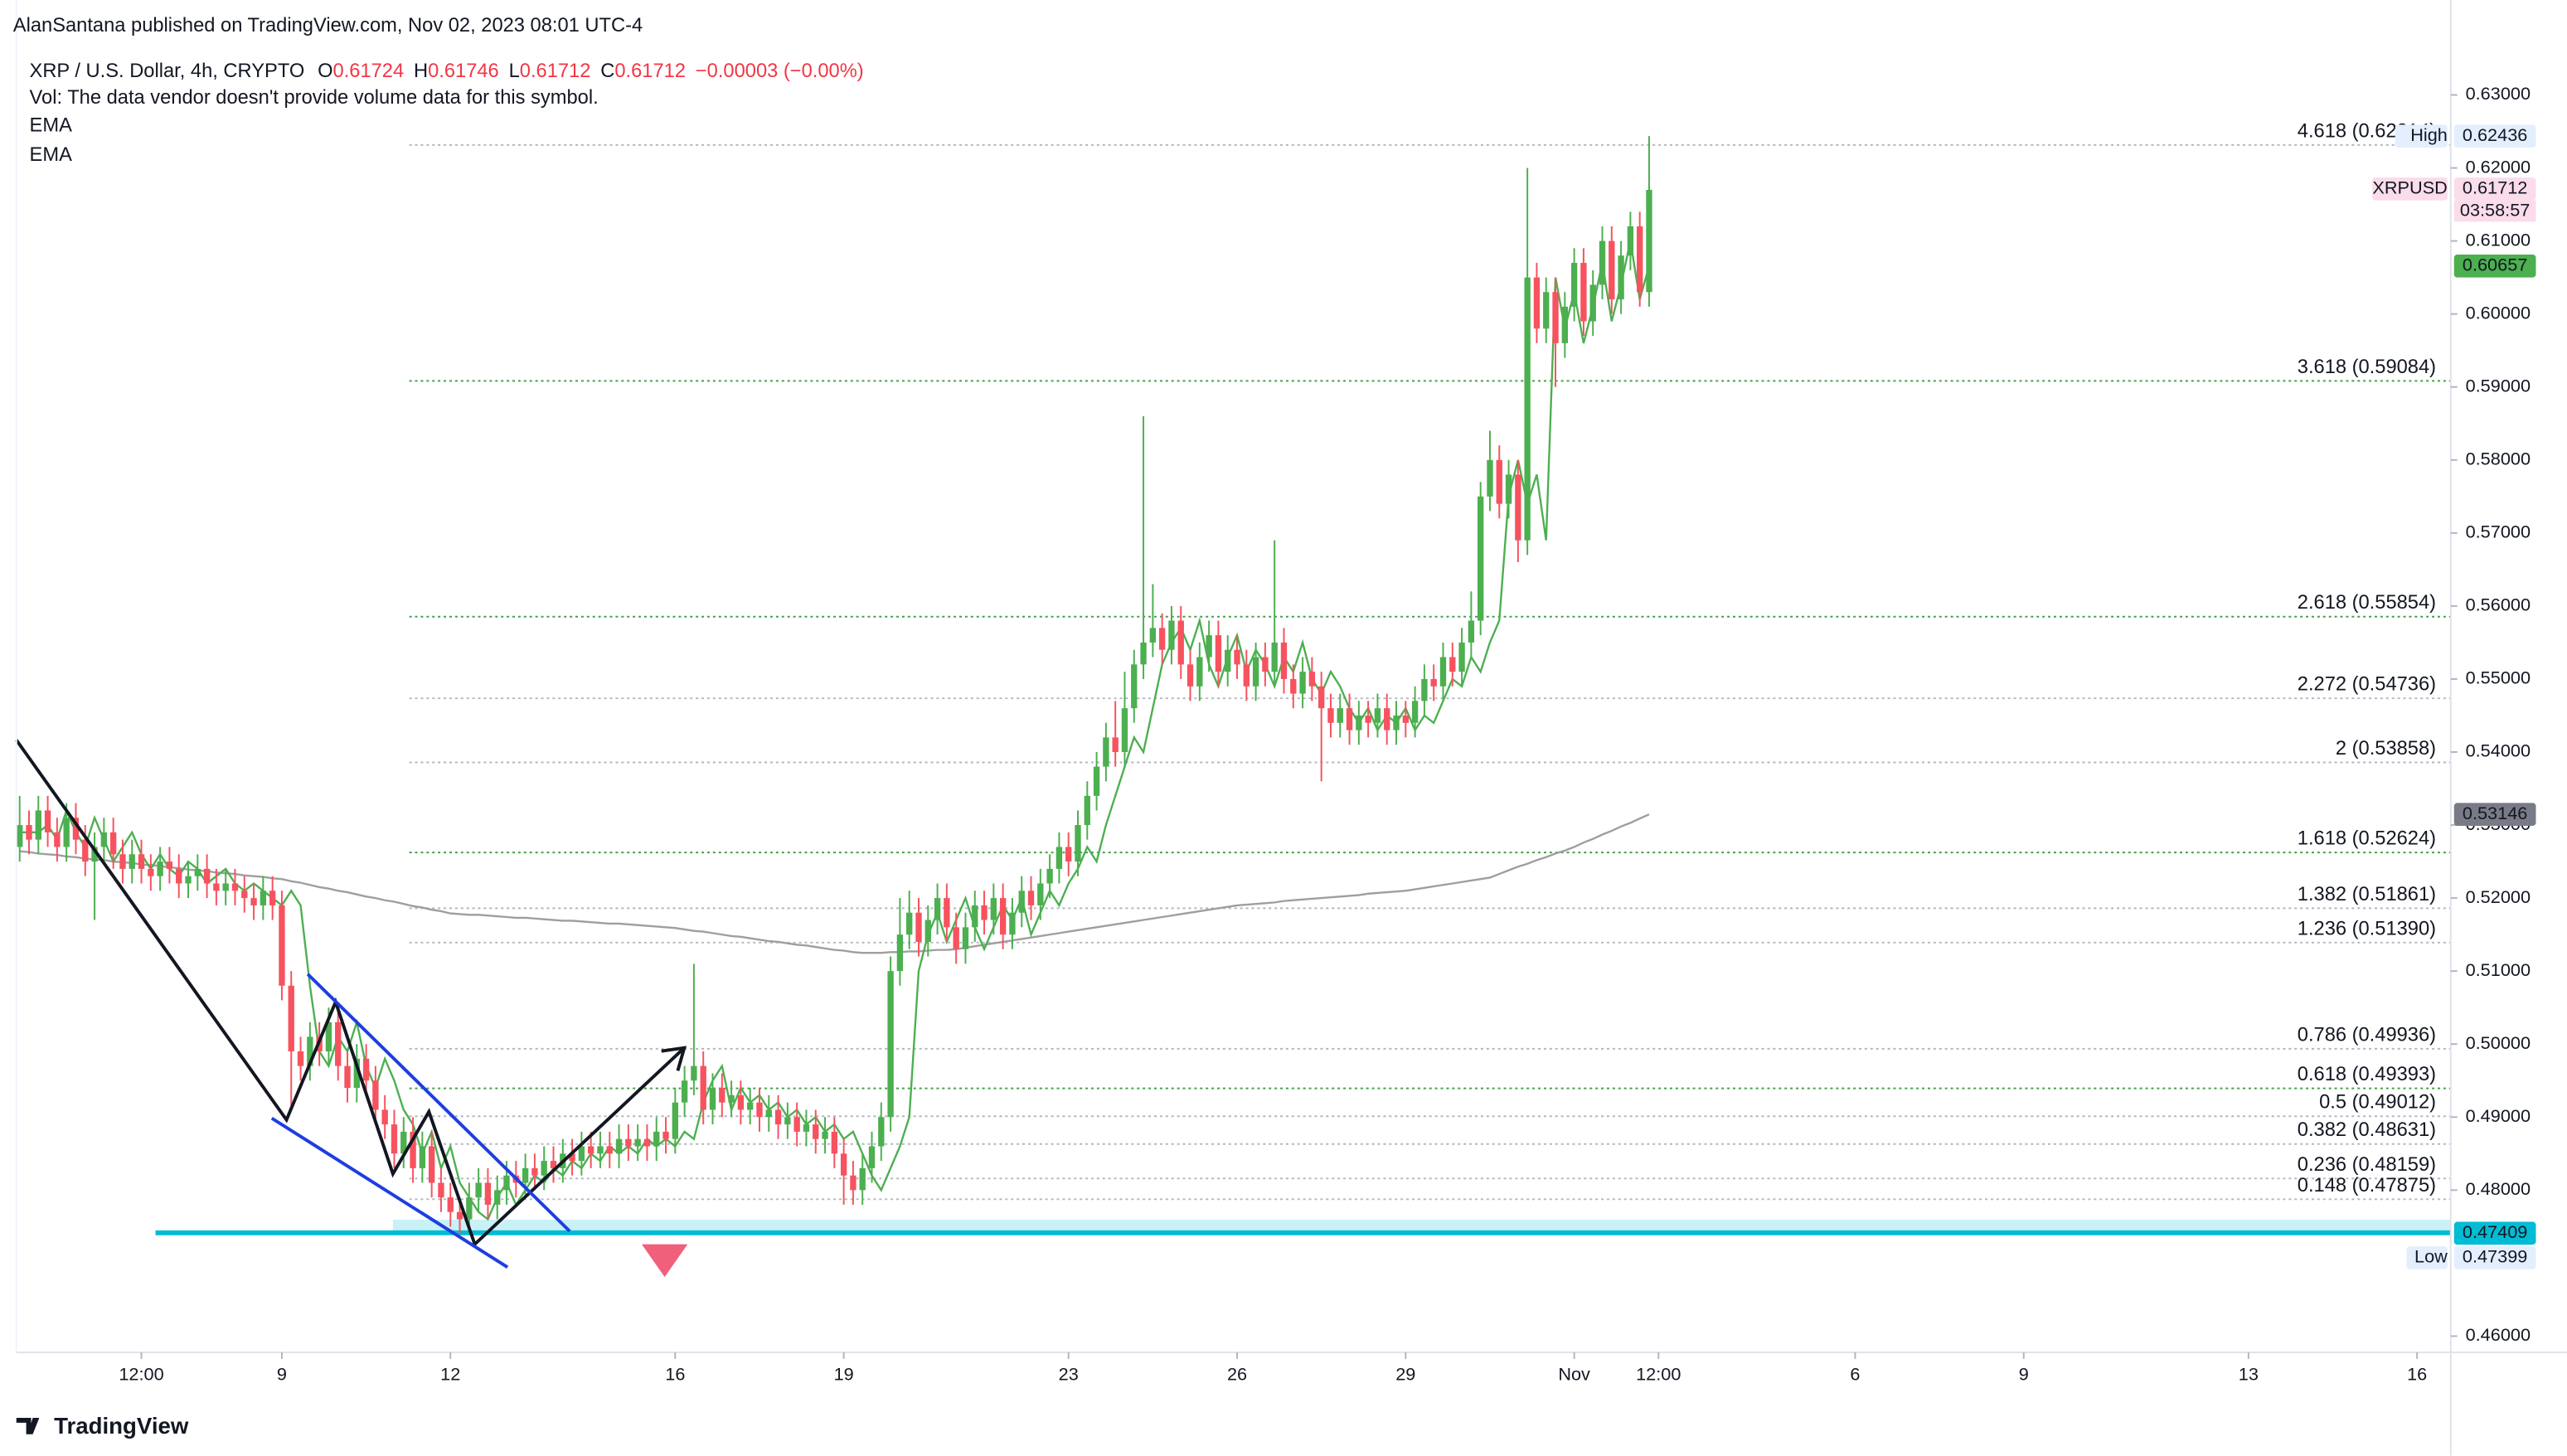 The height and width of the screenshot is (1456, 2567). I want to click on price-tag-box, so click(2427, 1257).